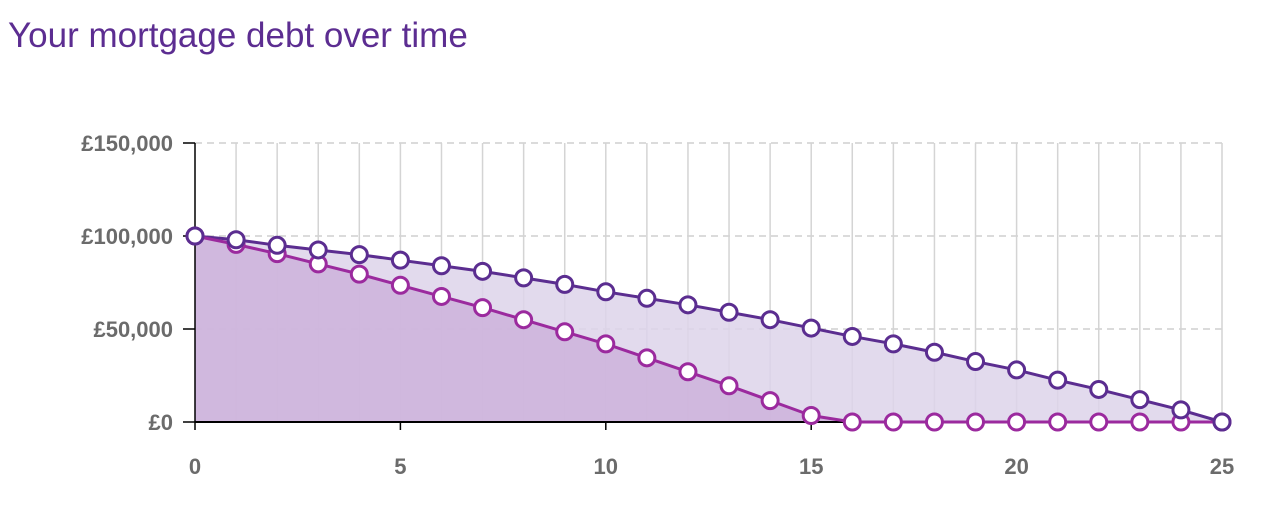 The width and height of the screenshot is (1264, 510). Describe the element at coordinates (195, 466) in the screenshot. I see `x-tick-label: 0` at that location.